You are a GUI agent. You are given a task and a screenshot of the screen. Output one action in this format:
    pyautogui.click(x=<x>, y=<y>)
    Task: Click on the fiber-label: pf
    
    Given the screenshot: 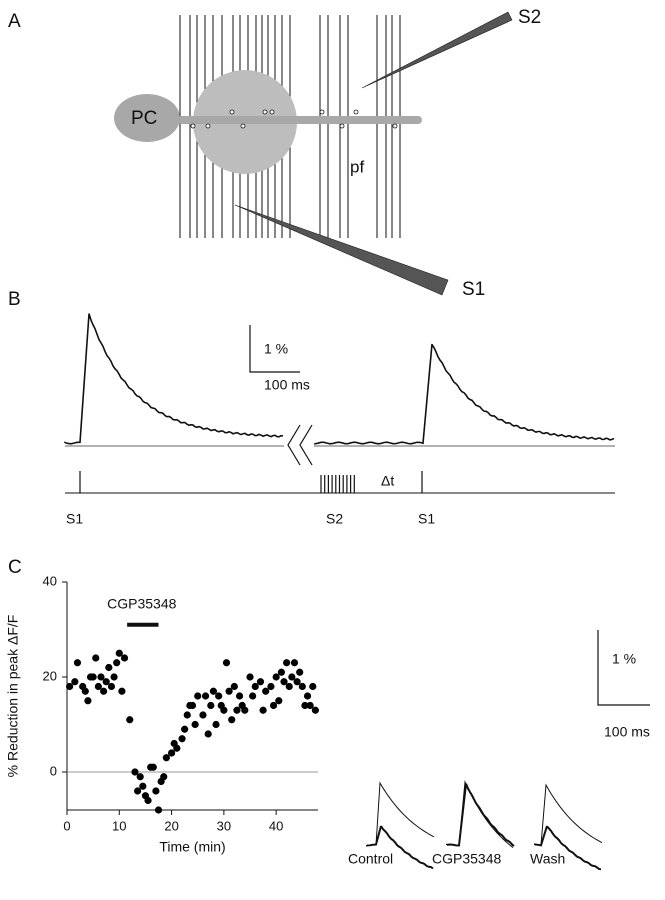 What is the action you would take?
    pyautogui.click(x=357, y=166)
    